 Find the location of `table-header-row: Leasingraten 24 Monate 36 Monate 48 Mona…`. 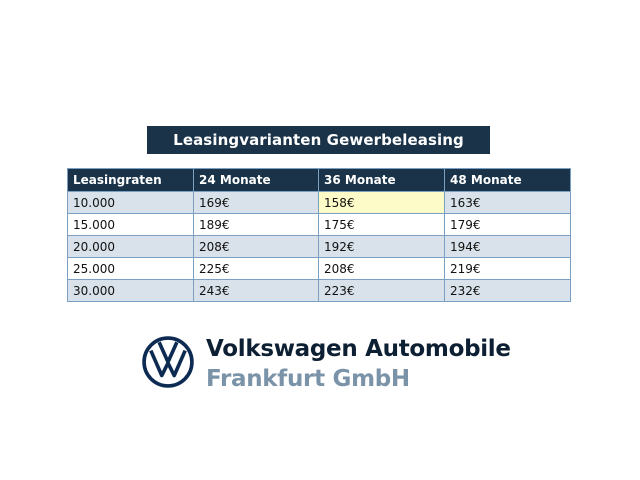

table-header-row: Leasingraten 24 Monate 36 Monate 48 Mona… is located at coordinates (319, 180).